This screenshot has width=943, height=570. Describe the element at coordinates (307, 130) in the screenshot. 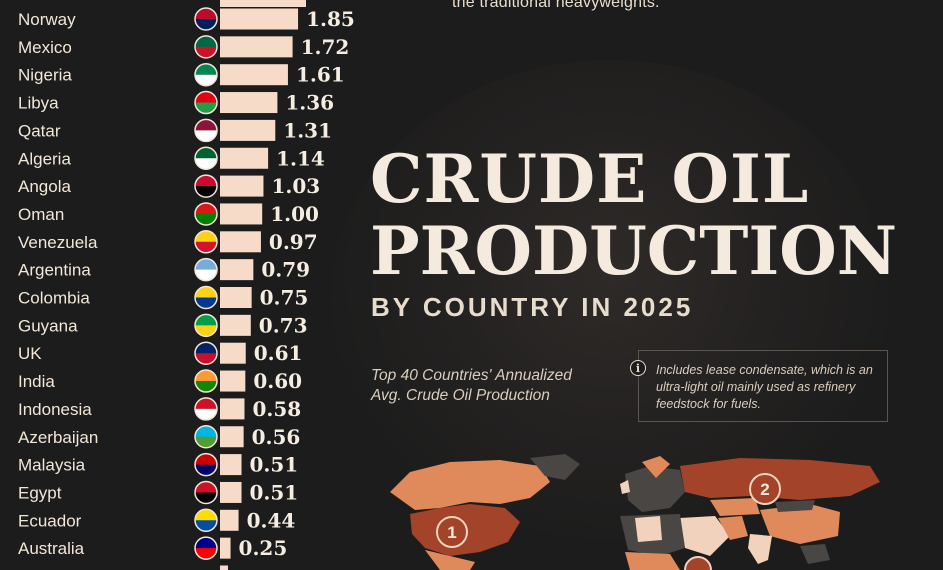

I see `value-label: 1.31` at that location.